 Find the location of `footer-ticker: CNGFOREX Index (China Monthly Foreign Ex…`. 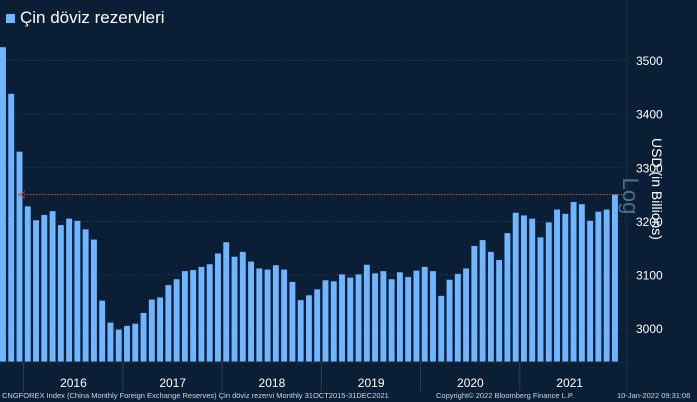

footer-ticker: CNGFOREX Index (China Monthly Foreign Ex… is located at coordinates (195, 395).